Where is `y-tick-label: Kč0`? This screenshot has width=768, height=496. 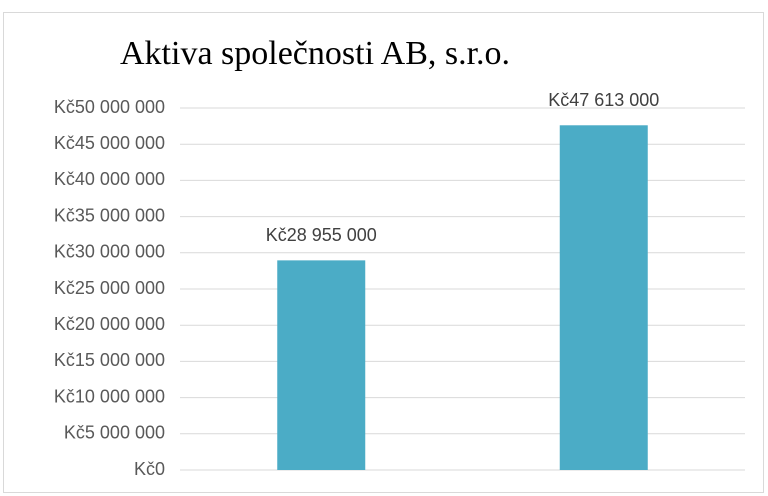 y-tick-label: Kč0 is located at coordinates (149, 469).